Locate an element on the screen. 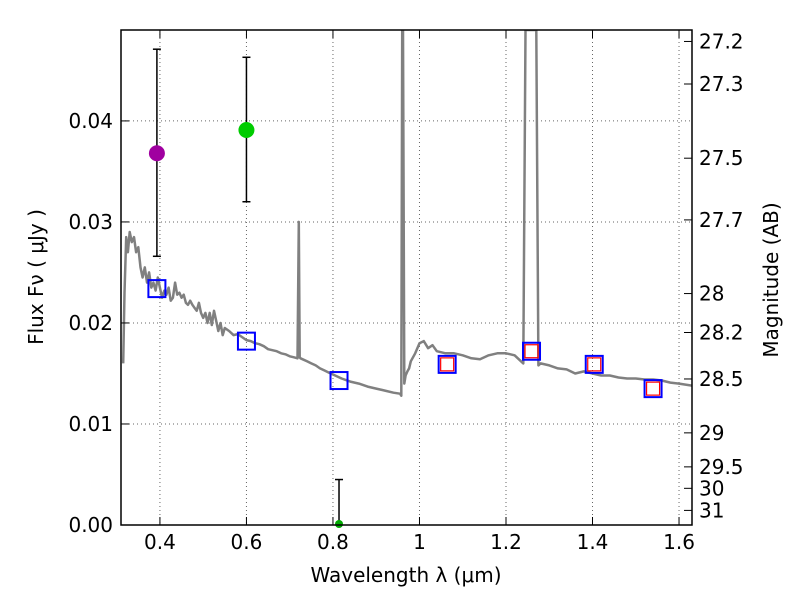  x-tick-label: 0.4 is located at coordinates (160, 542).